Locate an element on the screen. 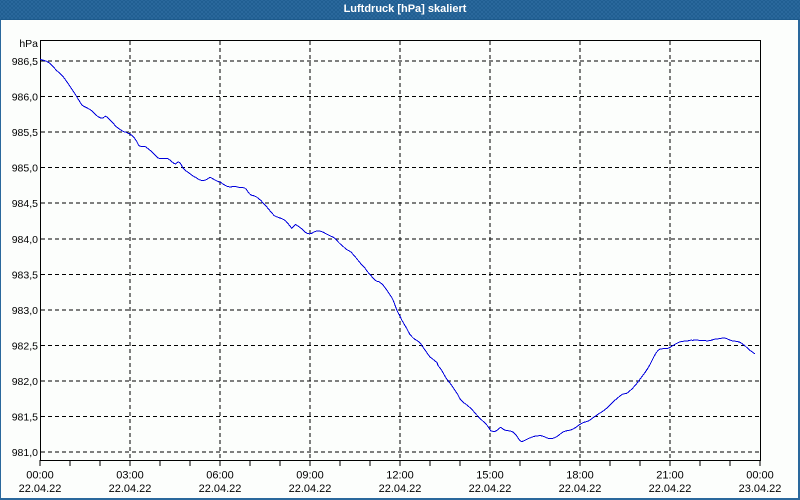 The image size is (800, 500). svg-text: 986,0 is located at coordinates (25, 98).